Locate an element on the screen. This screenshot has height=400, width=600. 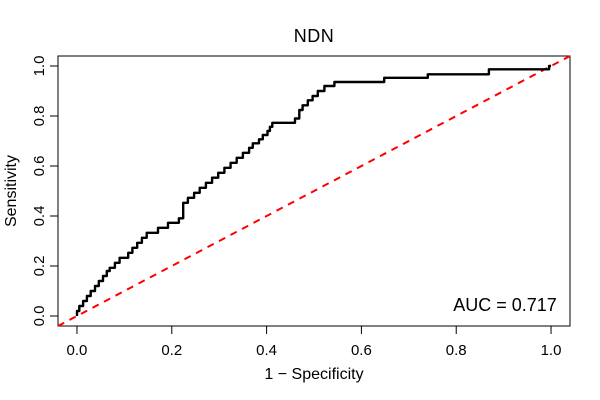
auc-annotation: AUC = 0.717 is located at coordinates (505, 305).